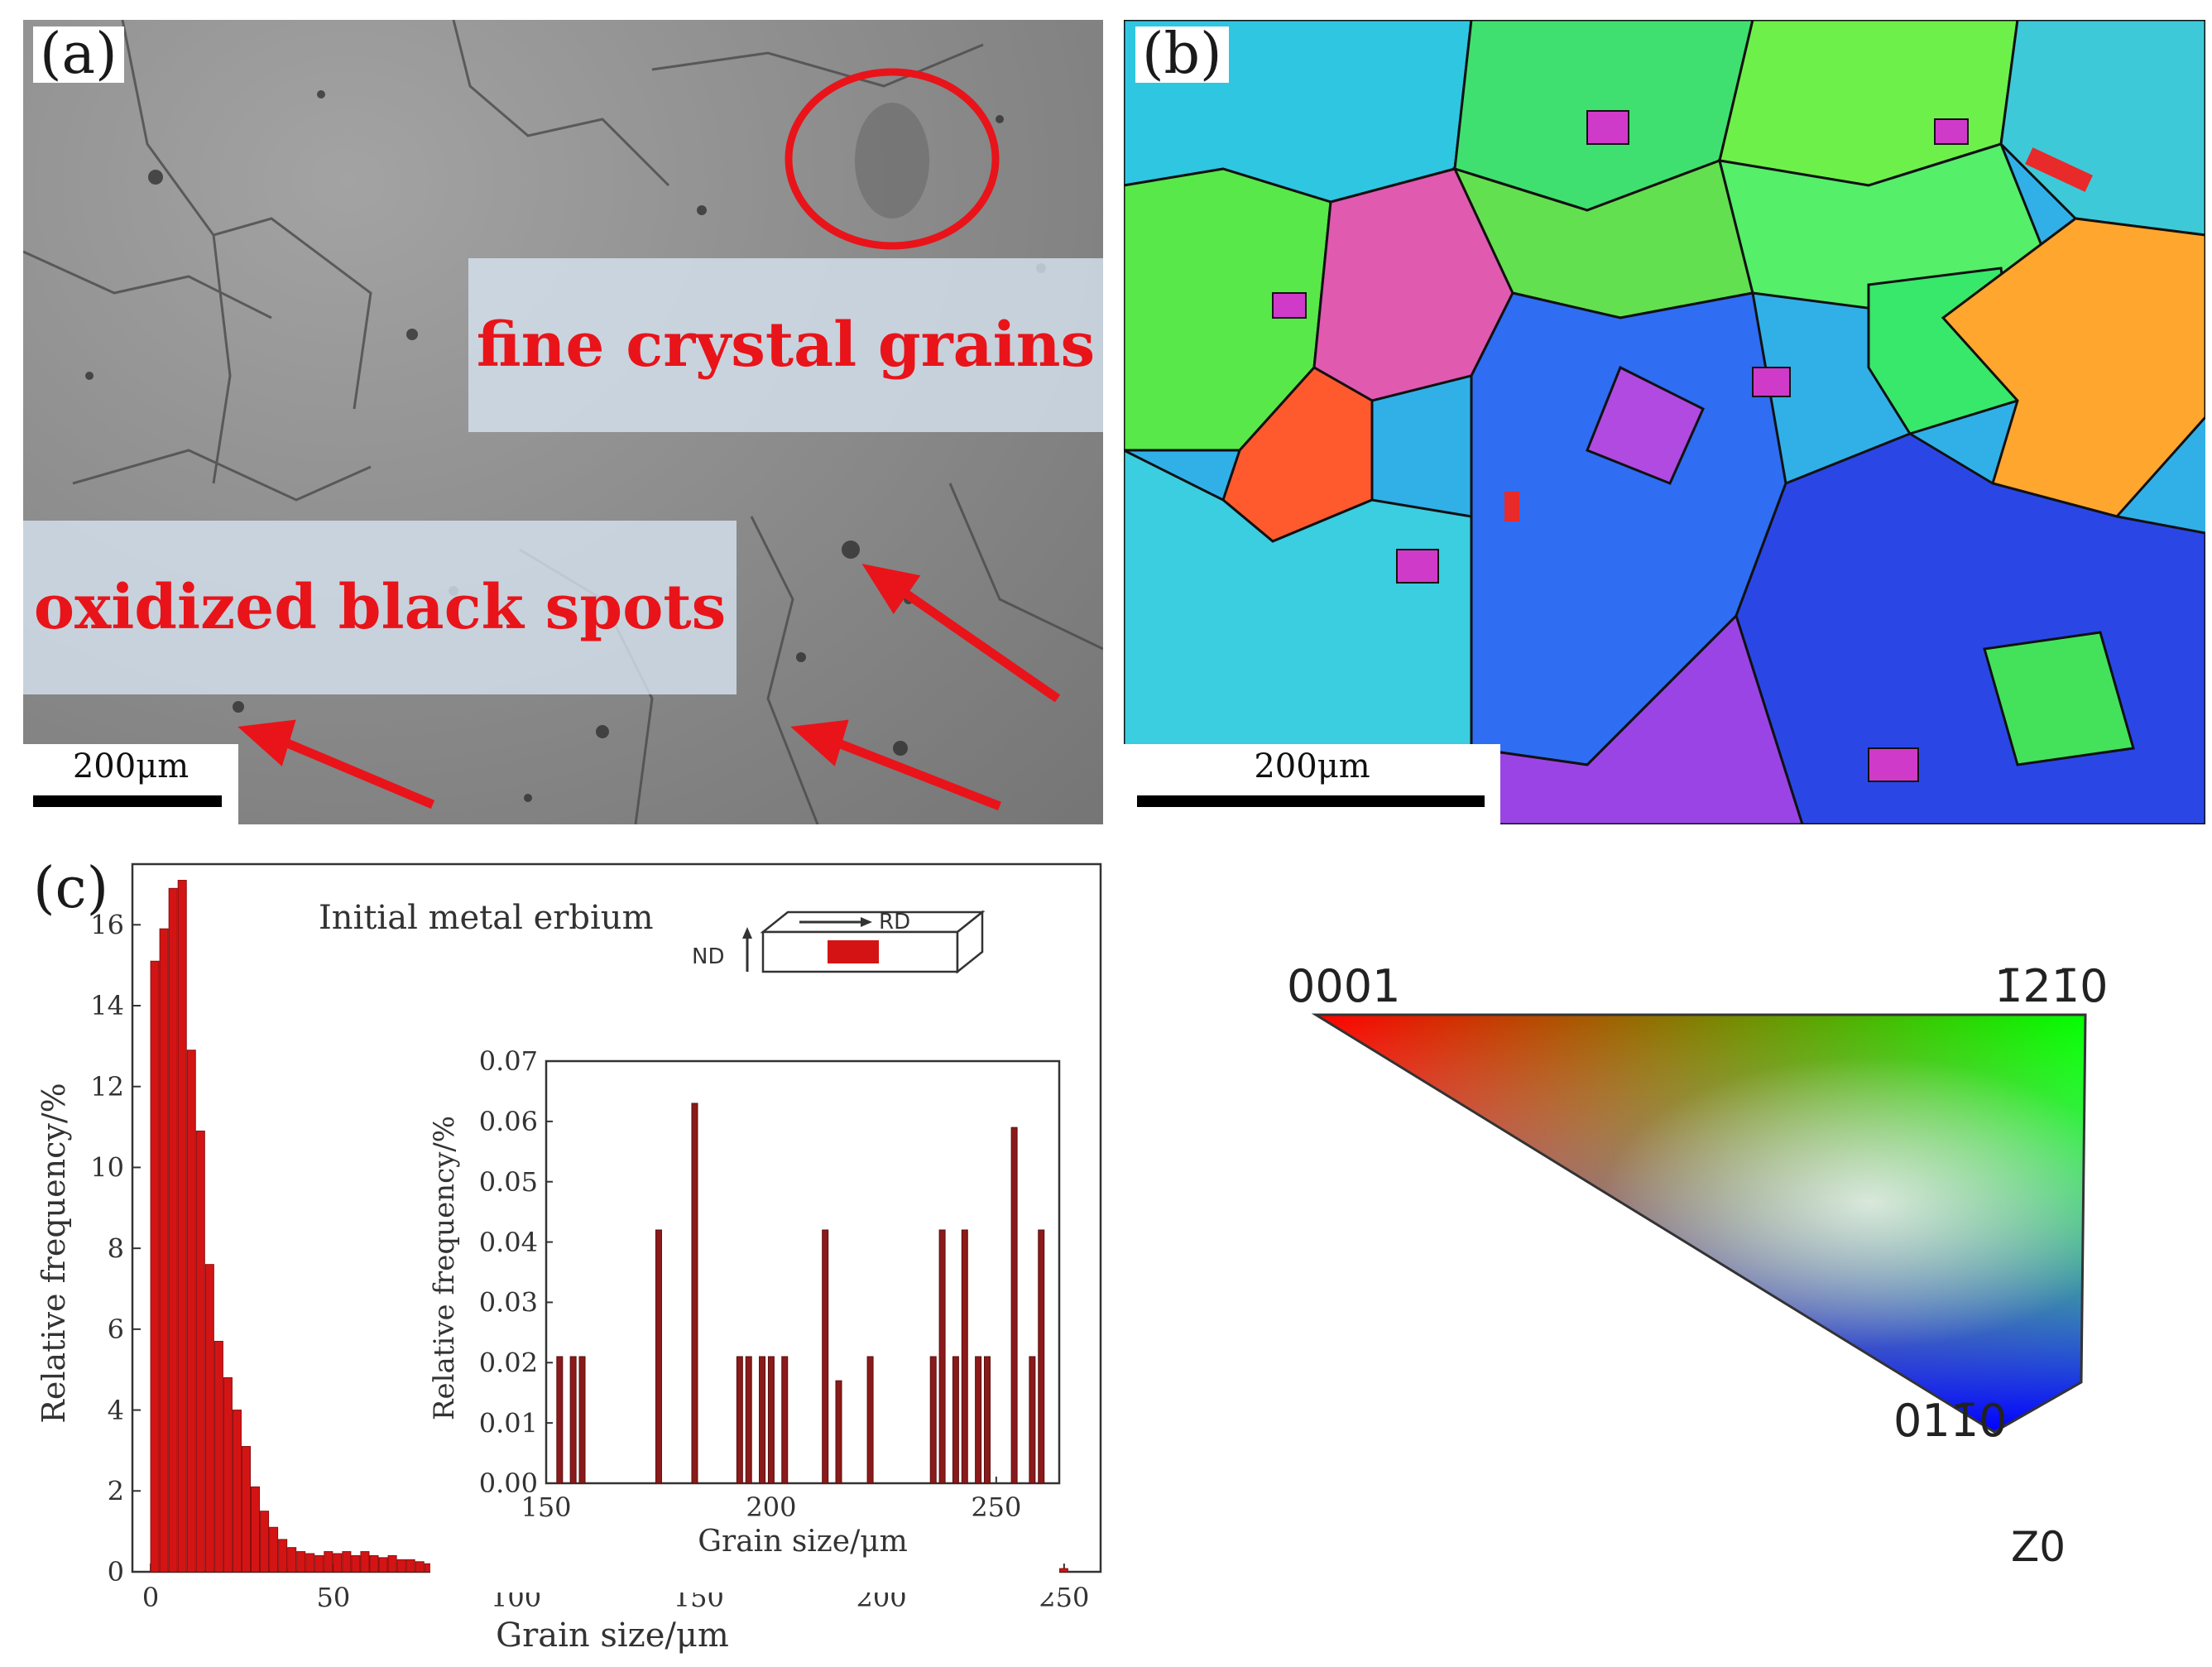 This screenshot has height=1667, width=2212. I want to click on main-y-tick-label: 6, so click(116, 1330).